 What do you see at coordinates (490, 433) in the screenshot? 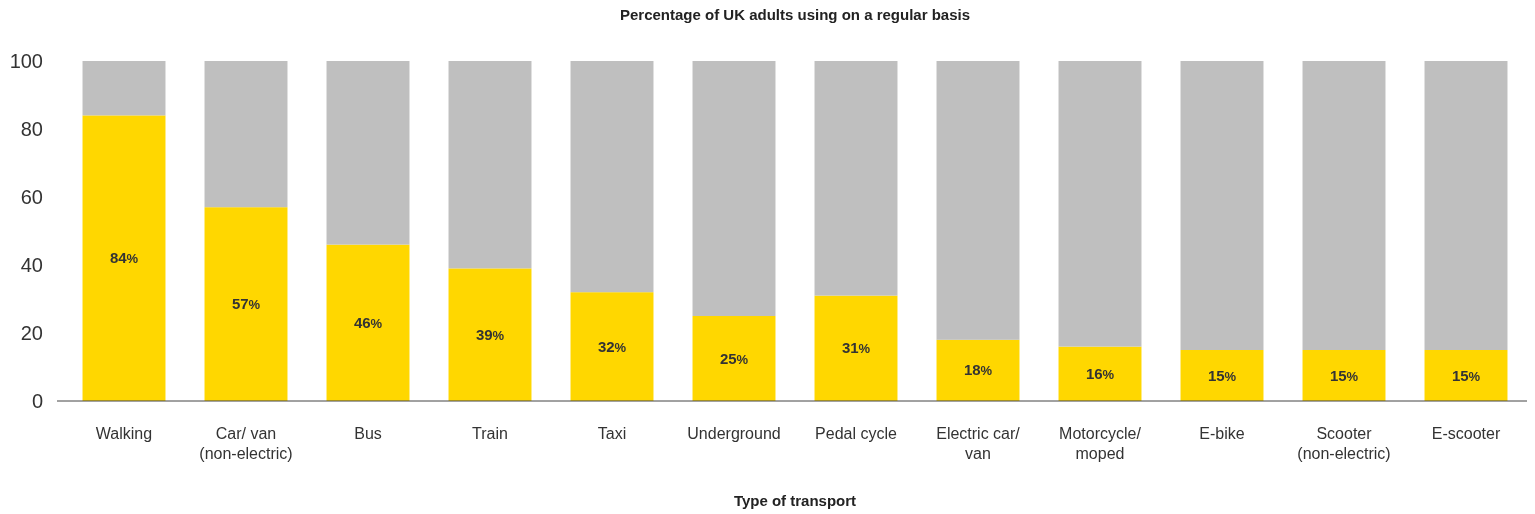
I see `x-tick-label: Train` at bounding box center [490, 433].